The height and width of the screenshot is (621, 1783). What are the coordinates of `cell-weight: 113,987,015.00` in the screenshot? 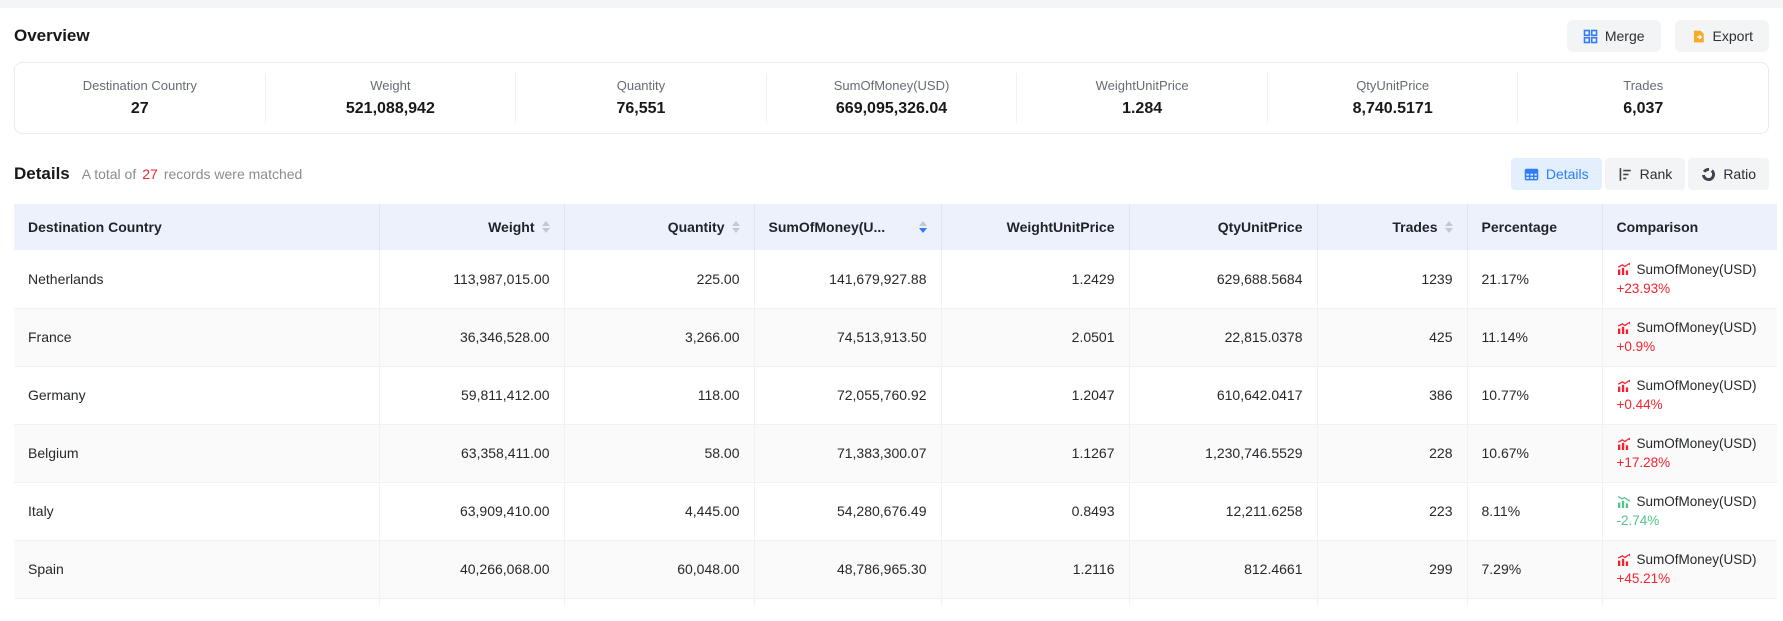 It's located at (472, 279).